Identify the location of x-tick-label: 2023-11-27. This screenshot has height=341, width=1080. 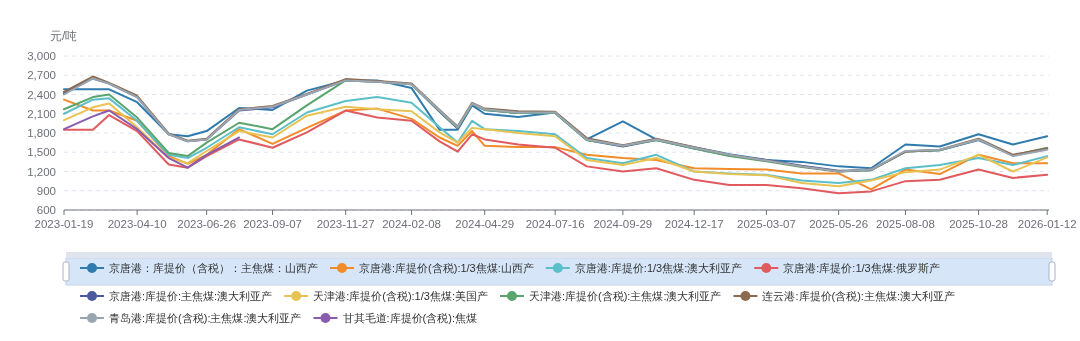
(345, 224).